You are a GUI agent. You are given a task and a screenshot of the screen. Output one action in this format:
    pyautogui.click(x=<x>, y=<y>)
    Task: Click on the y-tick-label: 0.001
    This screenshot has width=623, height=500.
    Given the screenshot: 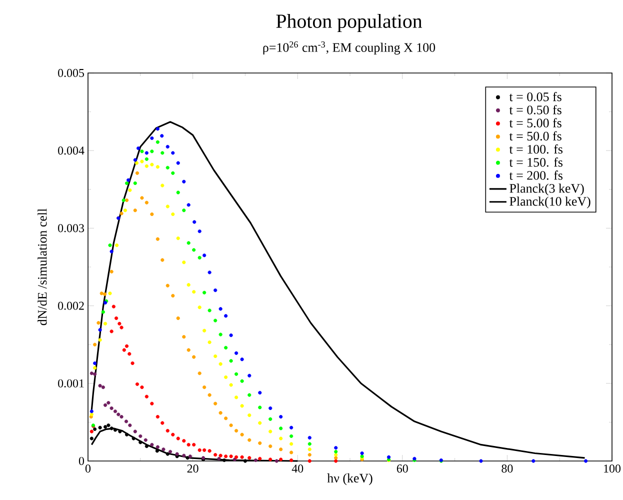 What is the action you would take?
    pyautogui.click(x=71, y=383)
    